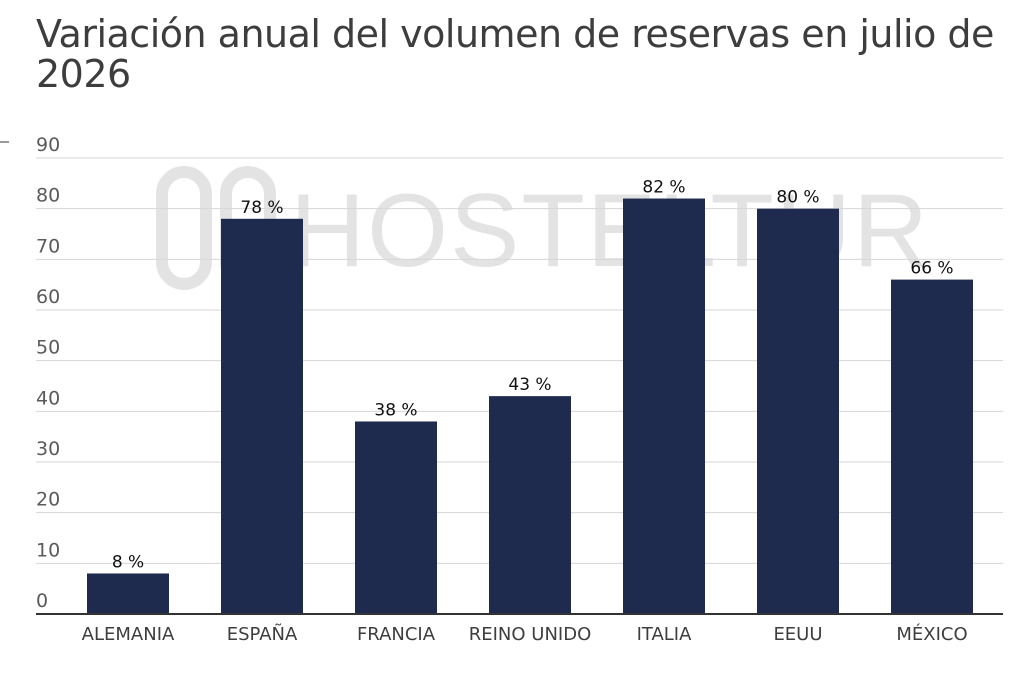 Image resolution: width=1033 pixels, height=675 pixels. I want to click on data-label: 82 %, so click(663, 188).